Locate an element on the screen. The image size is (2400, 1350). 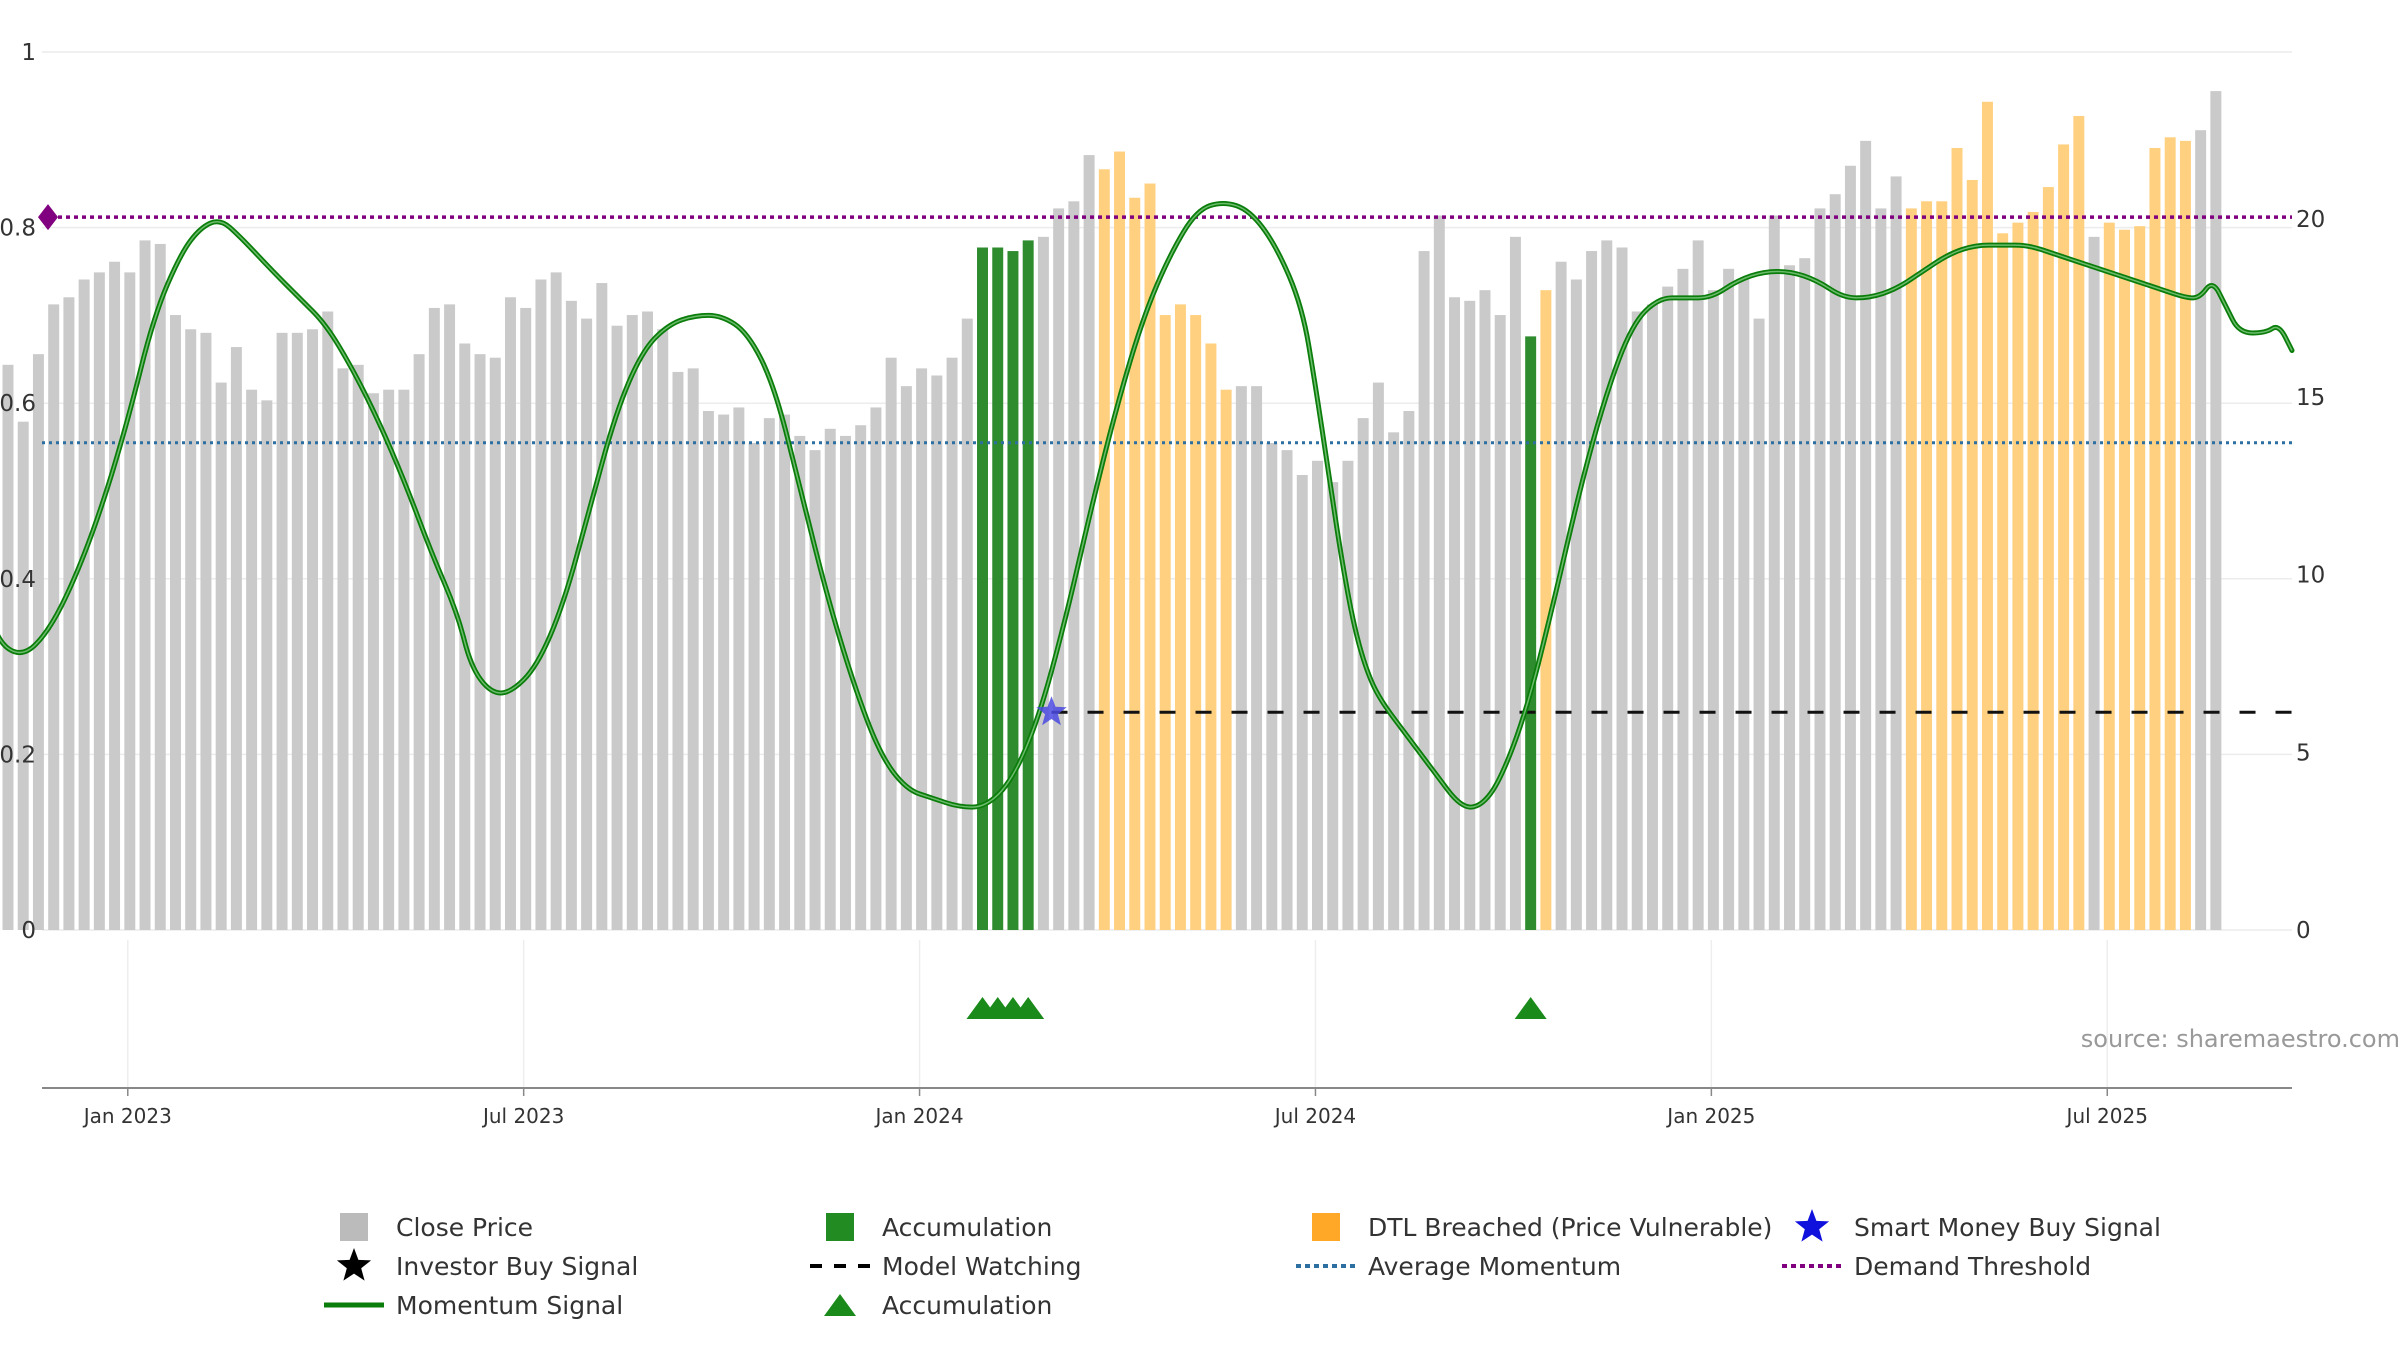
left-tick-label: 0 is located at coordinates (28, 931).